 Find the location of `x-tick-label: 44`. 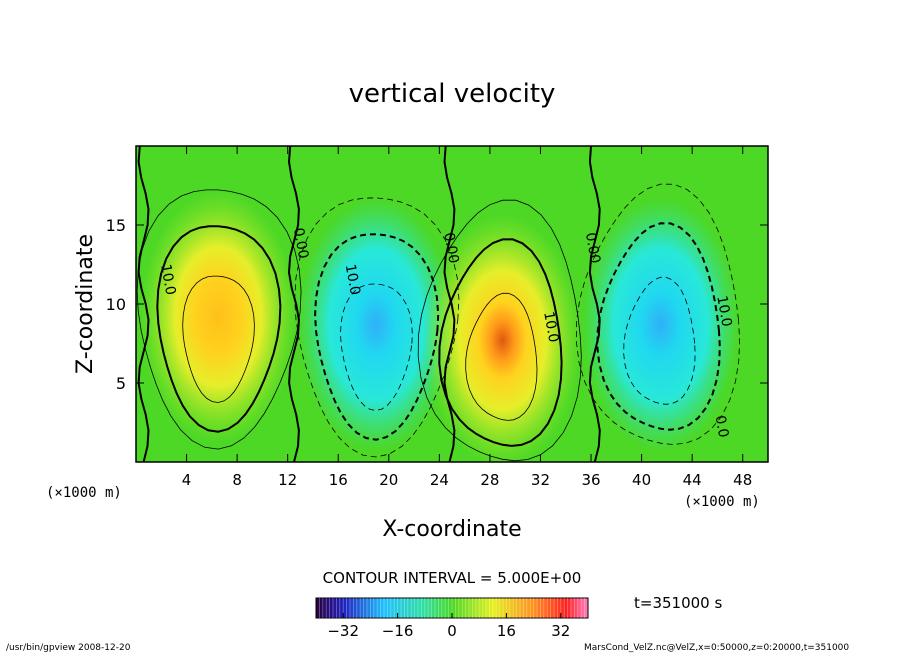

x-tick-label: 44 is located at coordinates (692, 480).